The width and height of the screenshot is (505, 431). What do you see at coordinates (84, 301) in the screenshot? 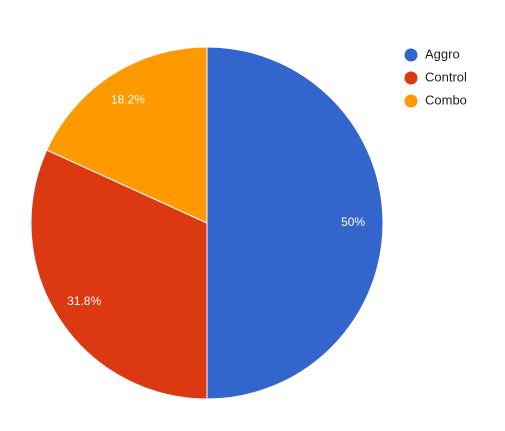
I see `slice-label: 31.8%` at bounding box center [84, 301].